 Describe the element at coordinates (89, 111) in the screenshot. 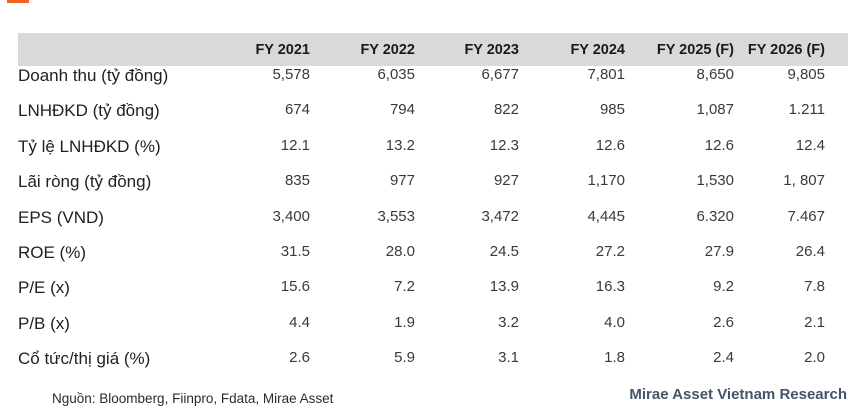

I see `row-label: LNHĐKD (tỷ đồng)` at that location.